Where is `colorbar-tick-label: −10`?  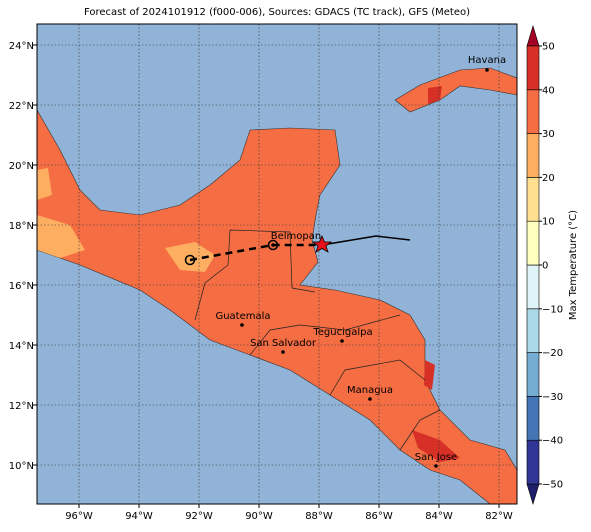 colorbar-tick-label: −10 is located at coordinates (552, 309).